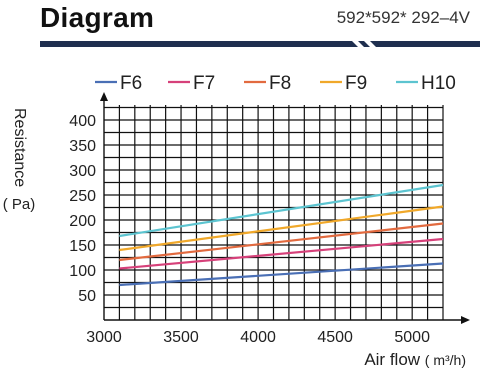  What do you see at coordinates (412, 337) in the screenshot?
I see `x-tick-label: 5000` at bounding box center [412, 337].